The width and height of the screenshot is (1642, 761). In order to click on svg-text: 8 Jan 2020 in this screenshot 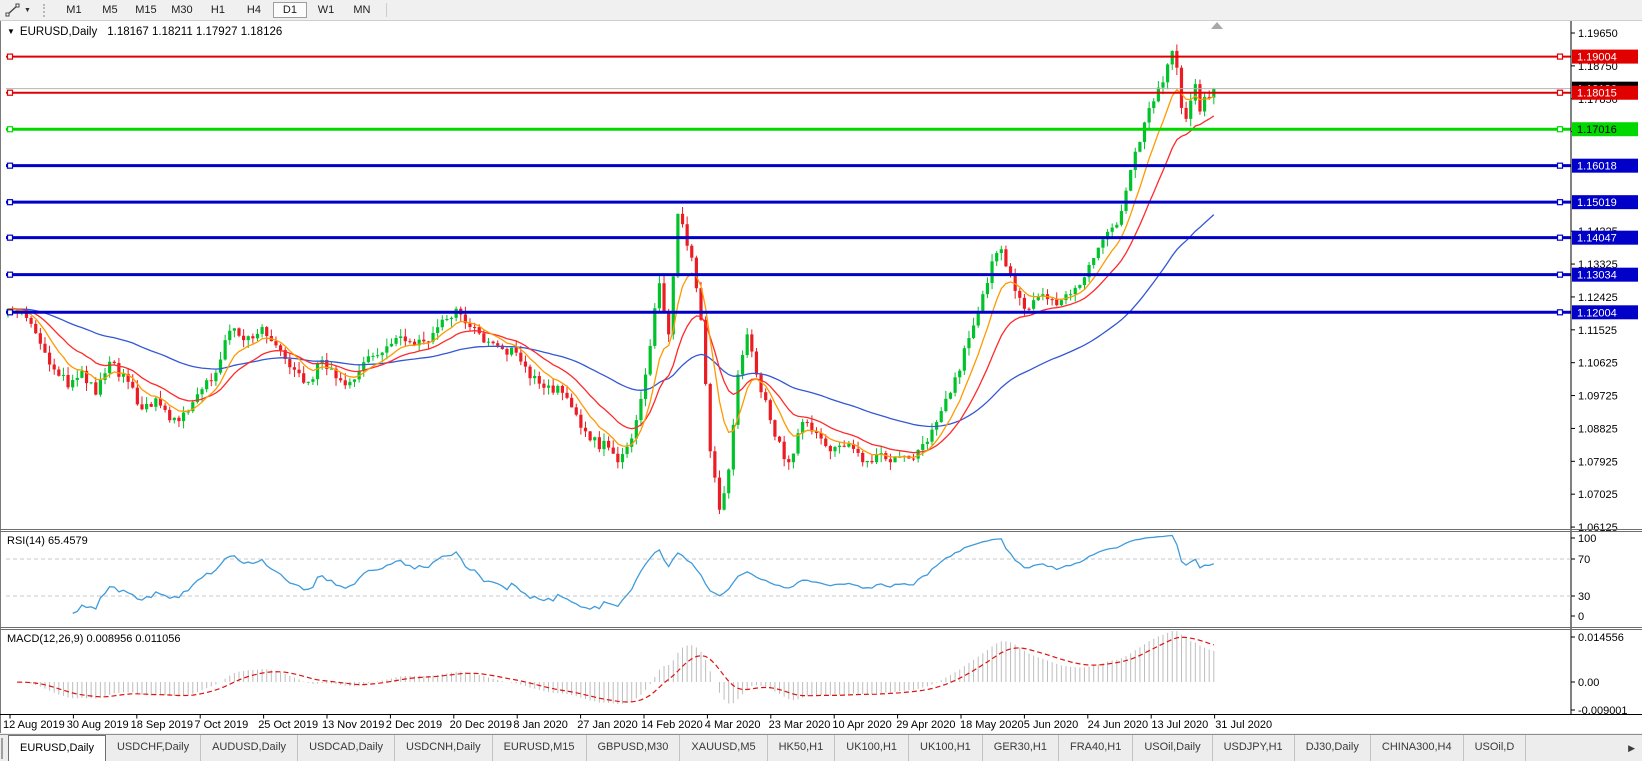, I will do `click(540, 725)`.